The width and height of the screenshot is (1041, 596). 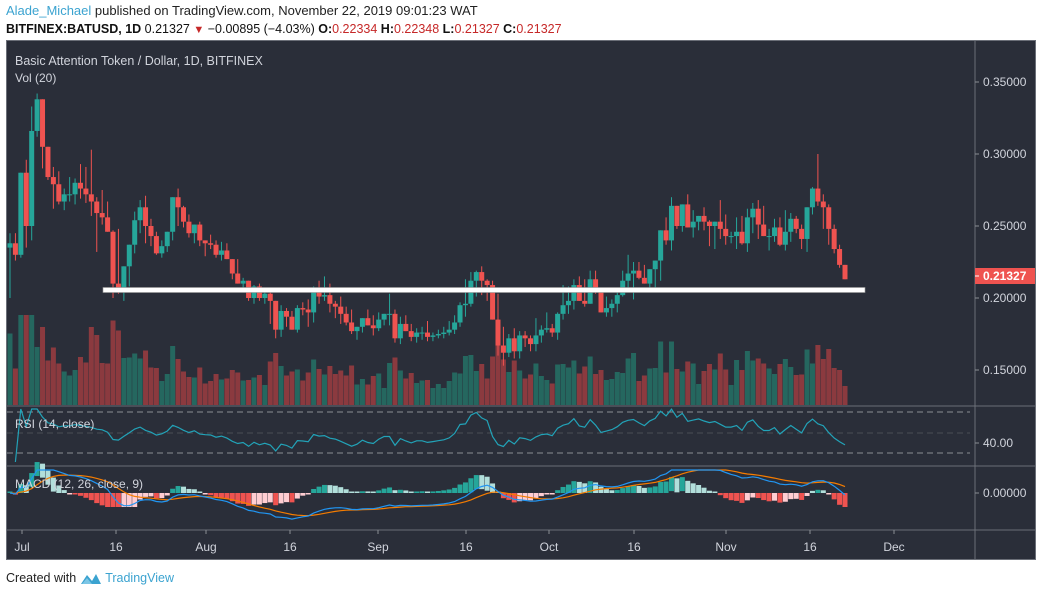 What do you see at coordinates (427, 484) in the screenshot?
I see `macd-histogram` at bounding box center [427, 484].